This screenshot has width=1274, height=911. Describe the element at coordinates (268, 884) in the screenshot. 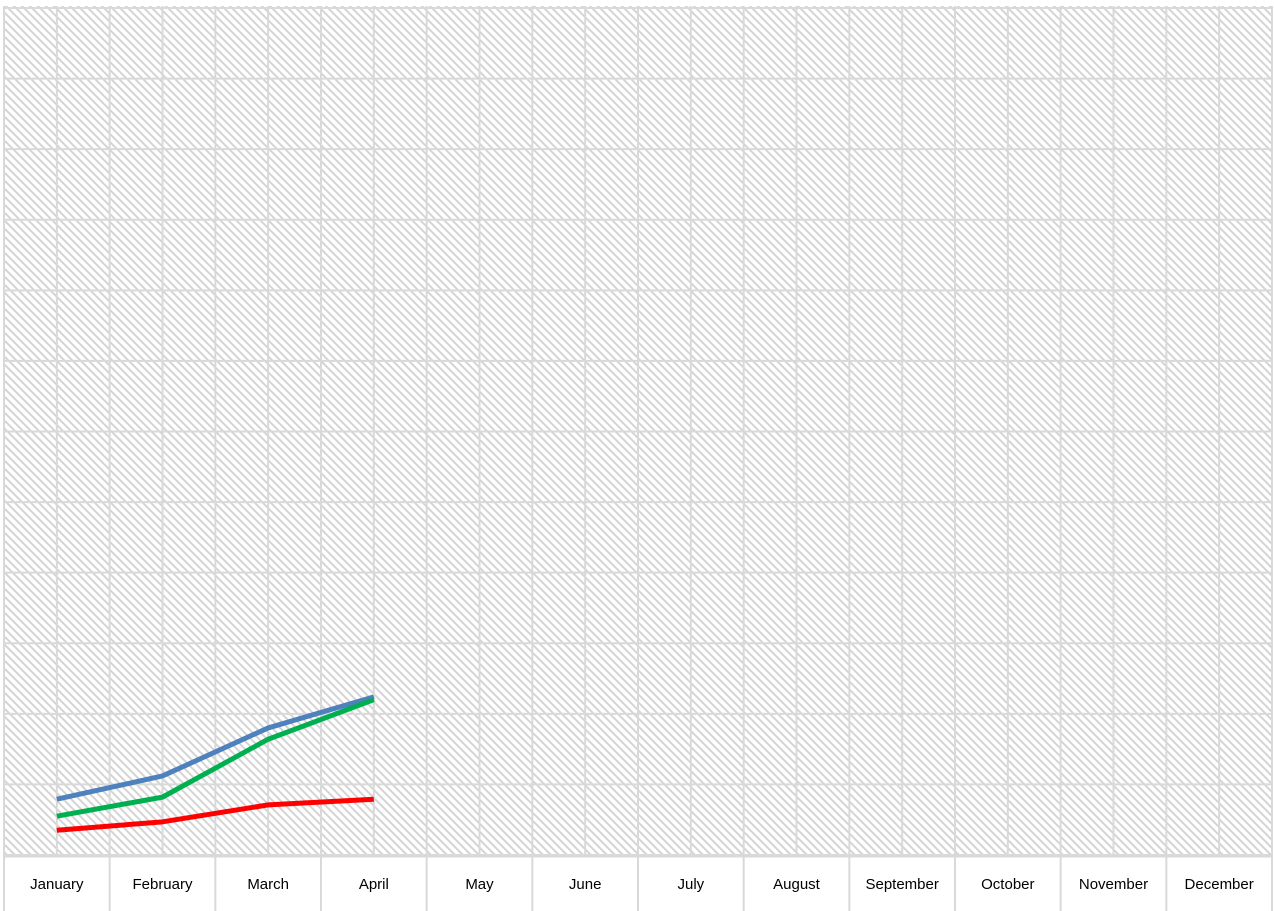

I see `x-tick-label: March` at that location.